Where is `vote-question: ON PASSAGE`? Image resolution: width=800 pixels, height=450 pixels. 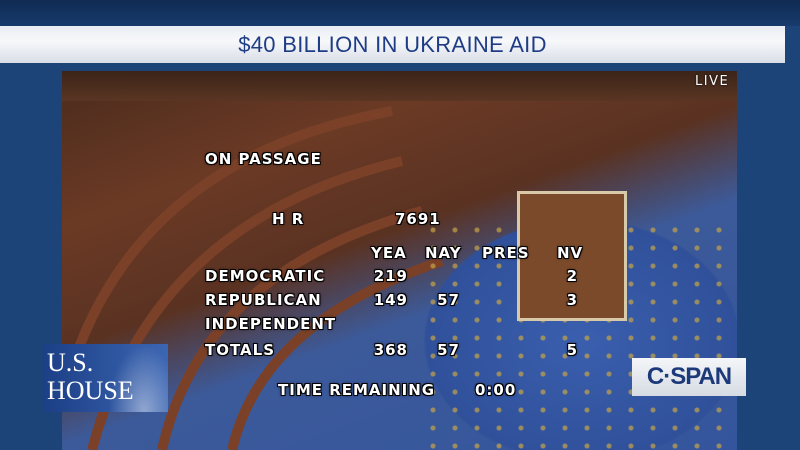
vote-question: ON PASSAGE is located at coordinates (263, 159).